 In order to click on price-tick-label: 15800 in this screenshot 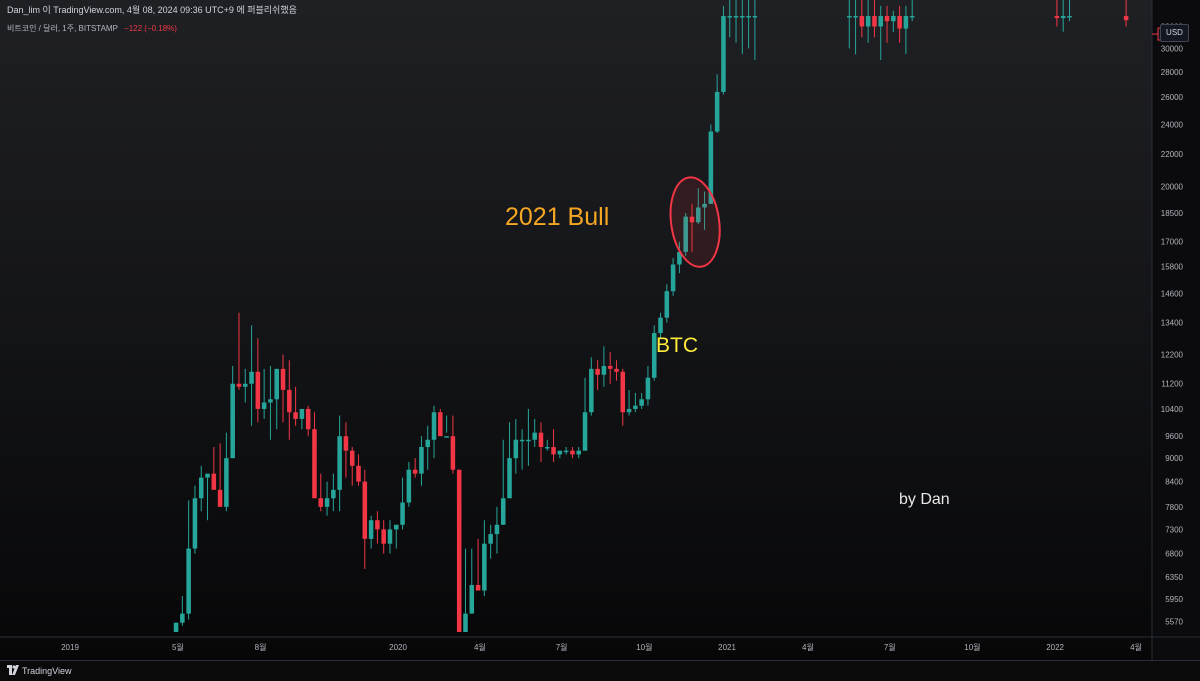, I will do `click(1172, 267)`.